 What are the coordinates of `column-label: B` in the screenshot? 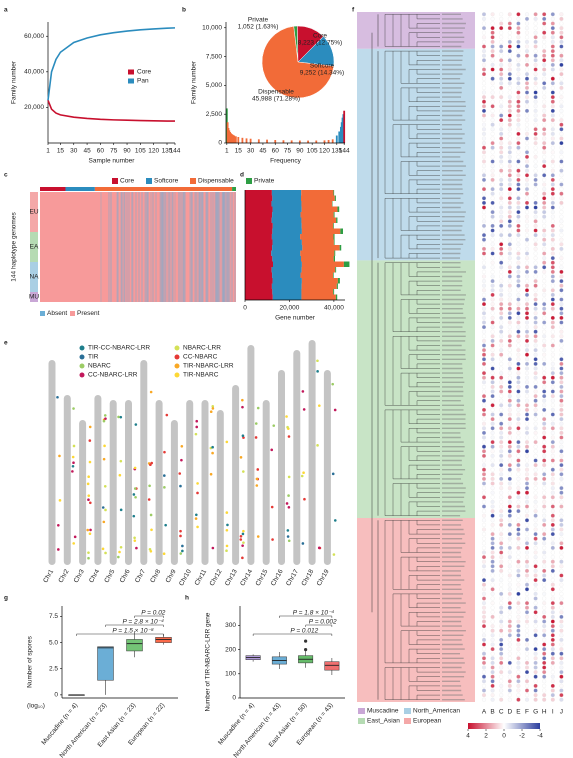 It's located at (492, 712).